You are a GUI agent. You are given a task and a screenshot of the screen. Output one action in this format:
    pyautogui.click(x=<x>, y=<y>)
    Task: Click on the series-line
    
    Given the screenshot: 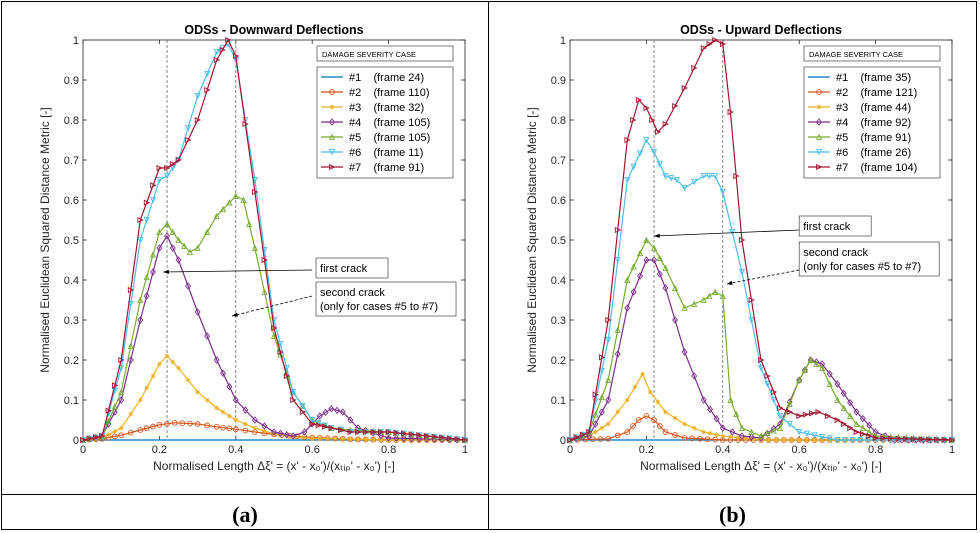 What is the action you would take?
    pyautogui.click(x=760, y=428)
    